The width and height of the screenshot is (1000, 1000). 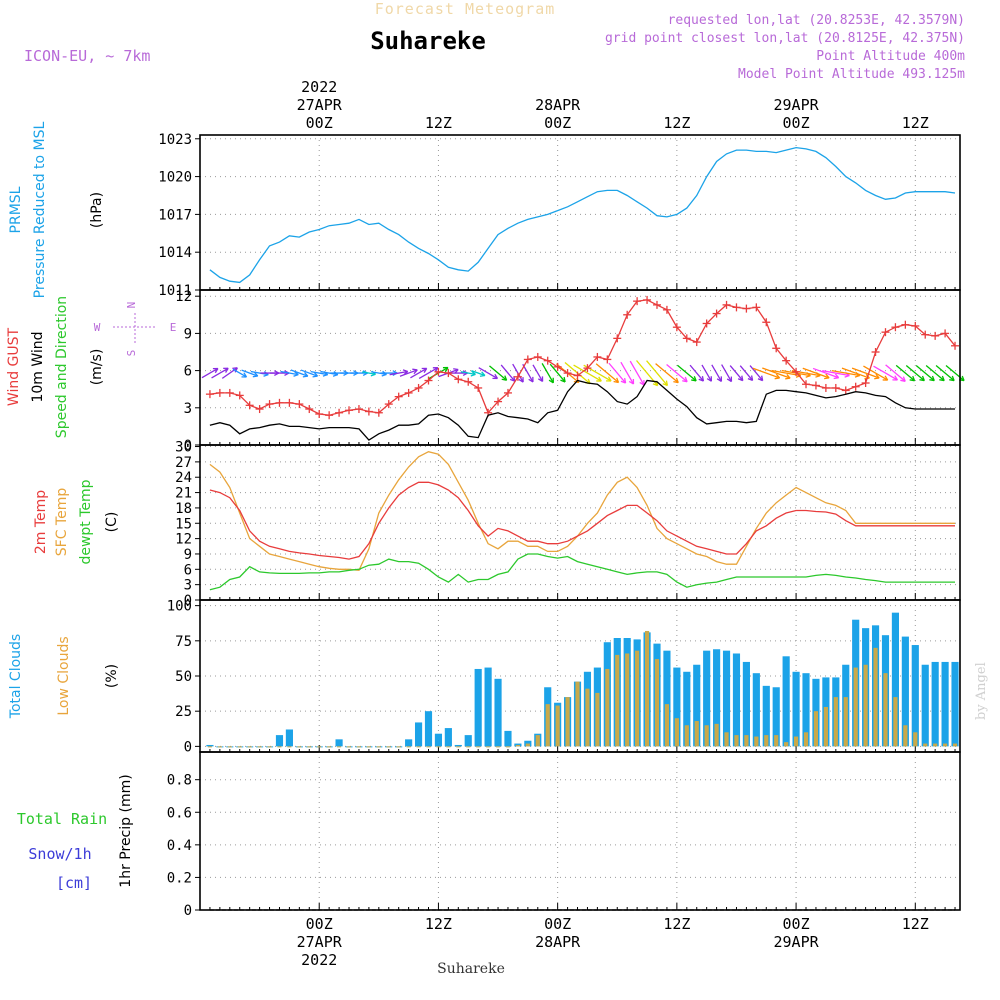 I want to click on bottom-time-label: 27APR, so click(x=320, y=942).